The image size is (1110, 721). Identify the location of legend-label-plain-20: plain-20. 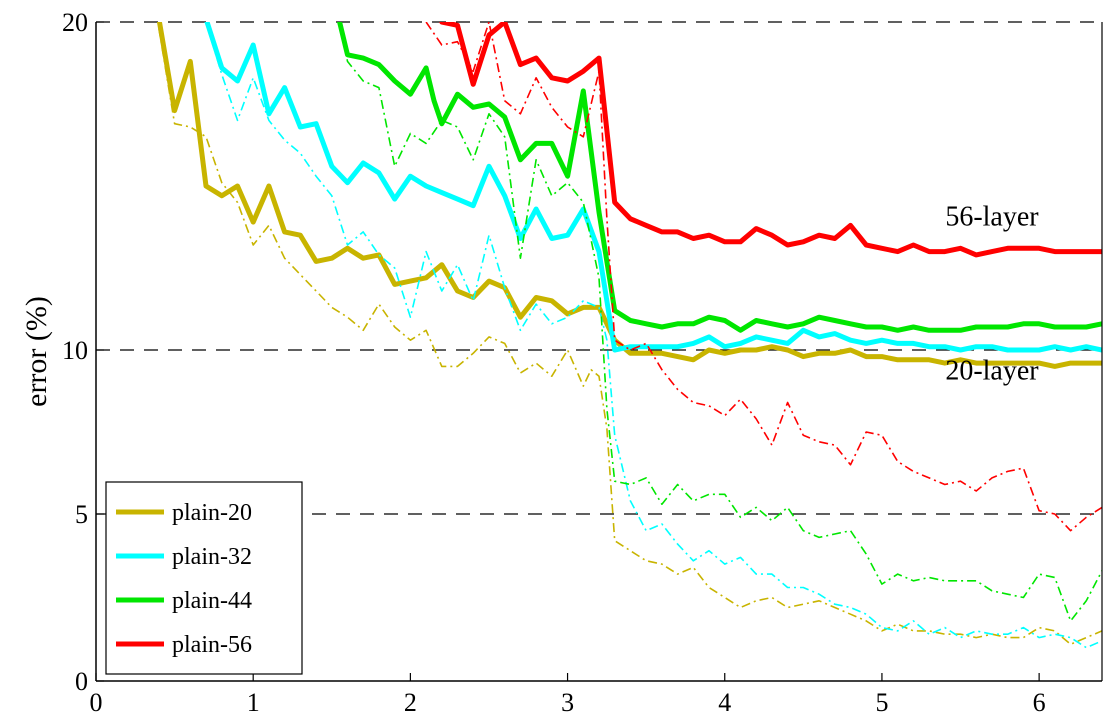
(212, 513).